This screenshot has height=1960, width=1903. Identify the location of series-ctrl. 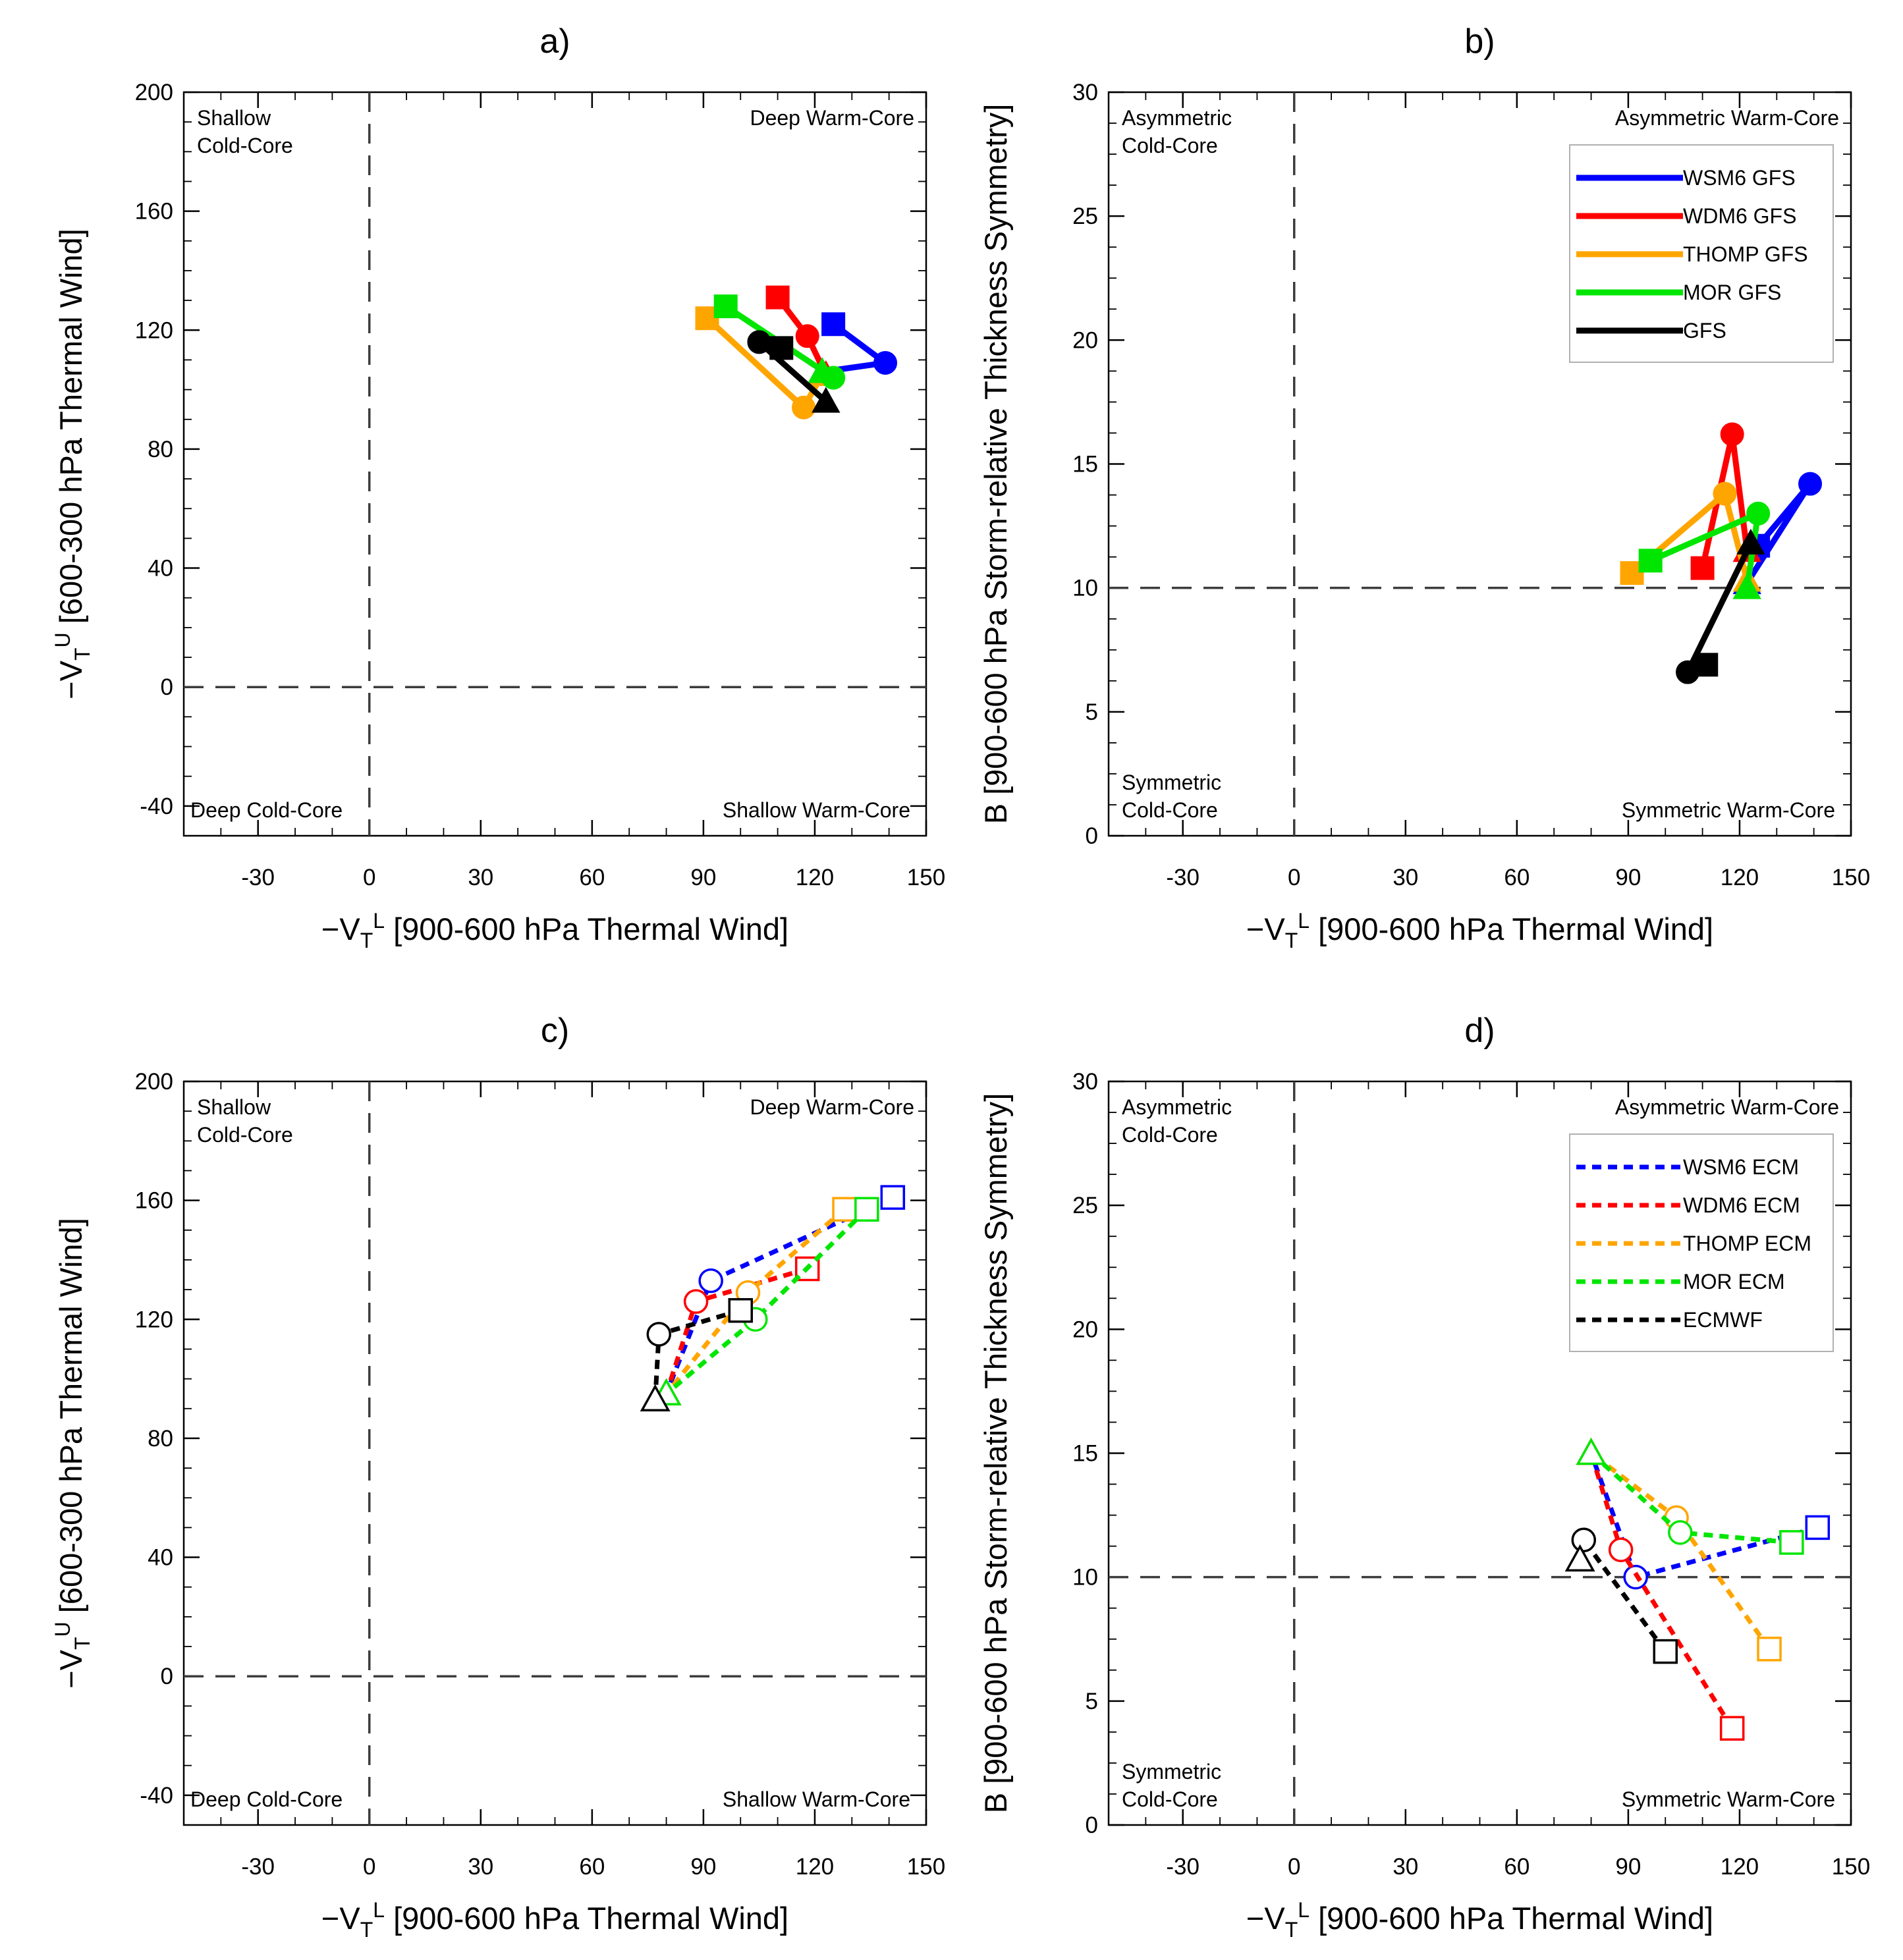
(1621, 1595).